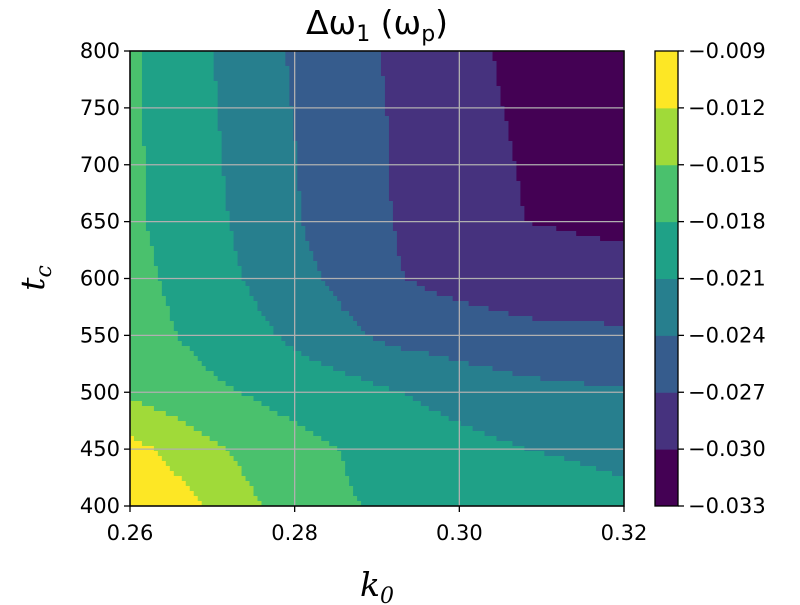 The image size is (800, 605). I want to click on y-axis-label: tc, so click(35, 278).